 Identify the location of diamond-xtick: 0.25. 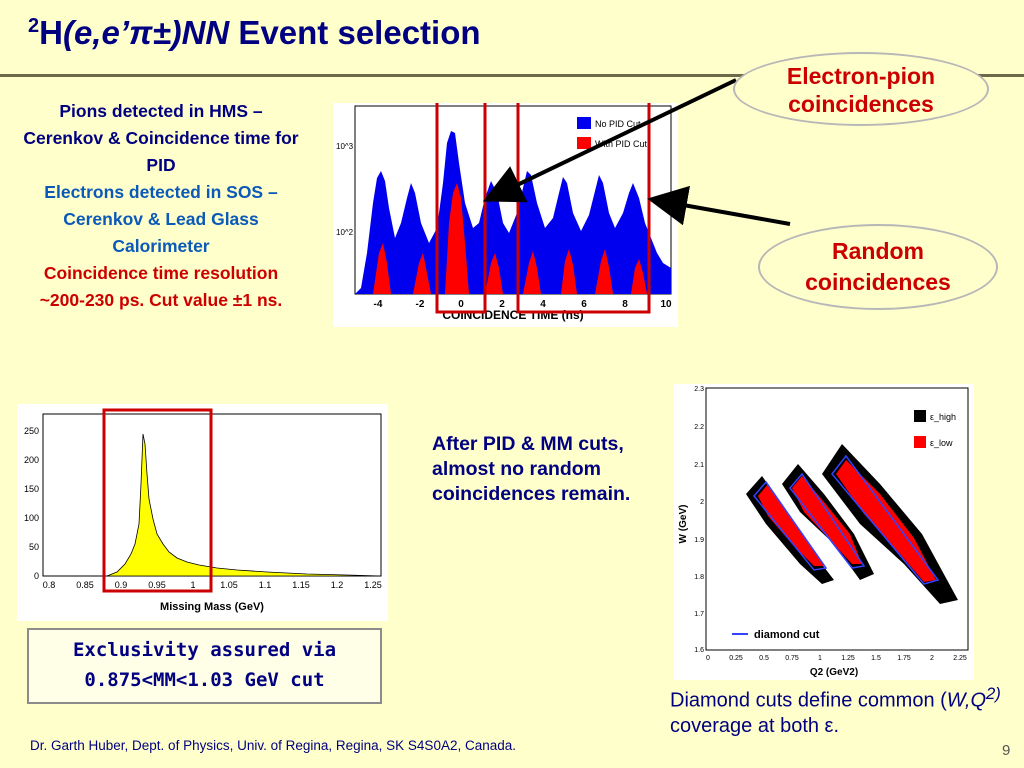
(736, 658).